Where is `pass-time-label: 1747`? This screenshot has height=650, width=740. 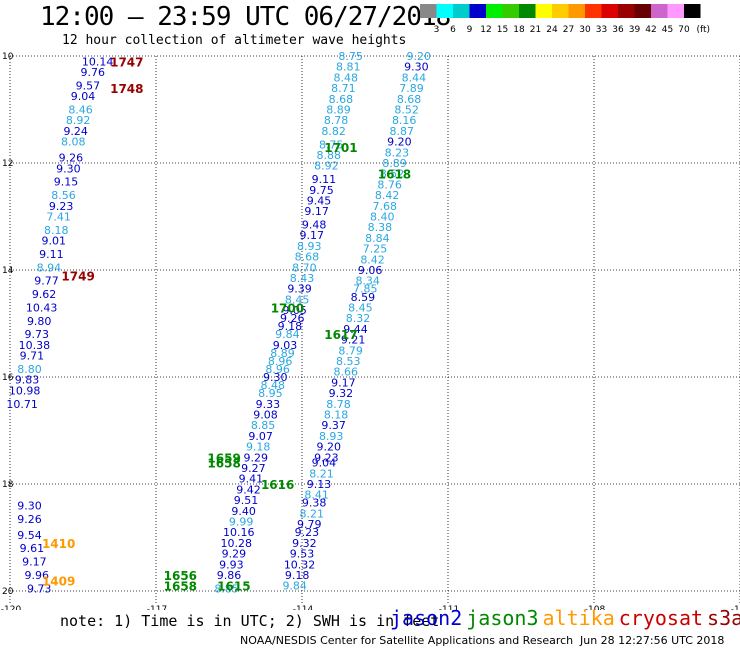 pass-time-label: 1747 is located at coordinates (126, 62).